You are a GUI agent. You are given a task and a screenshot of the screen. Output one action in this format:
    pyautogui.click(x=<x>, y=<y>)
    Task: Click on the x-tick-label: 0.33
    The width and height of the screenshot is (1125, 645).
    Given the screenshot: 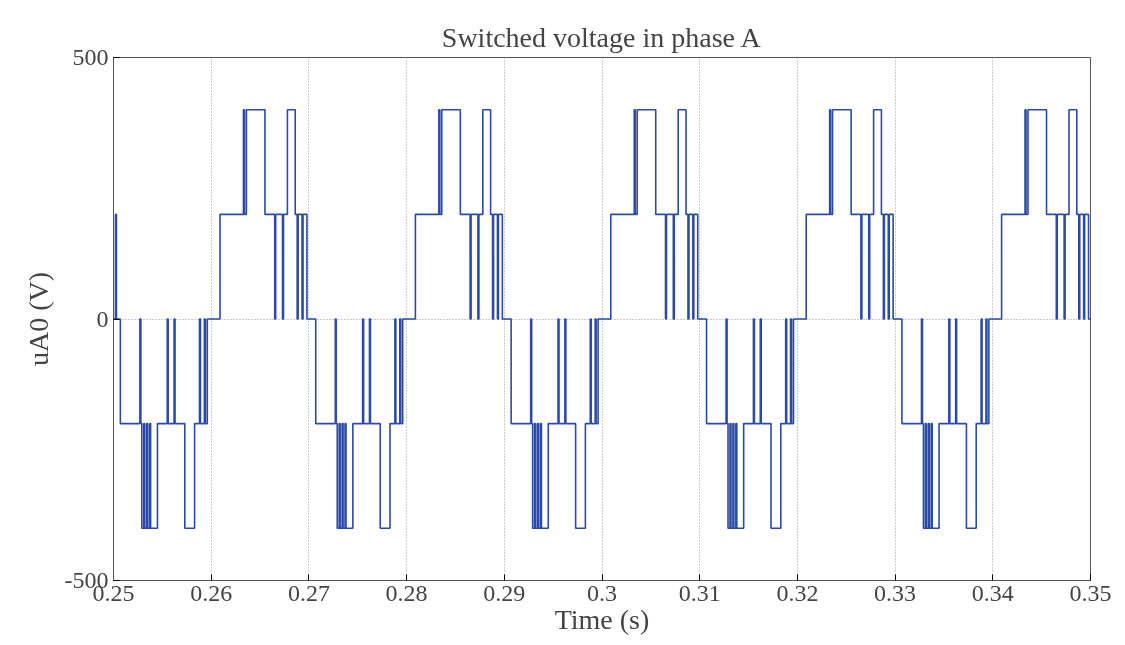 What is the action you would take?
    pyautogui.click(x=895, y=592)
    